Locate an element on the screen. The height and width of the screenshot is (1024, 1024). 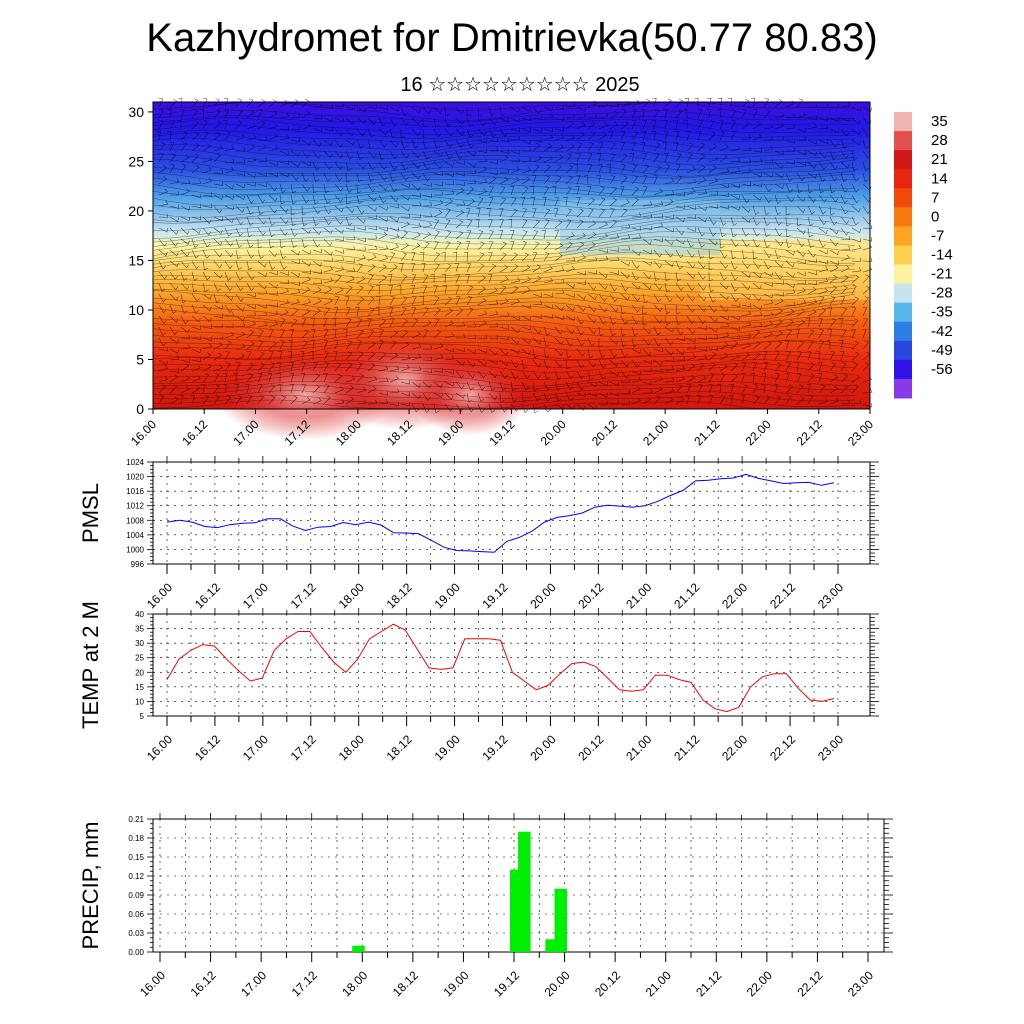
colorbar-label: 14 is located at coordinates (939, 178).